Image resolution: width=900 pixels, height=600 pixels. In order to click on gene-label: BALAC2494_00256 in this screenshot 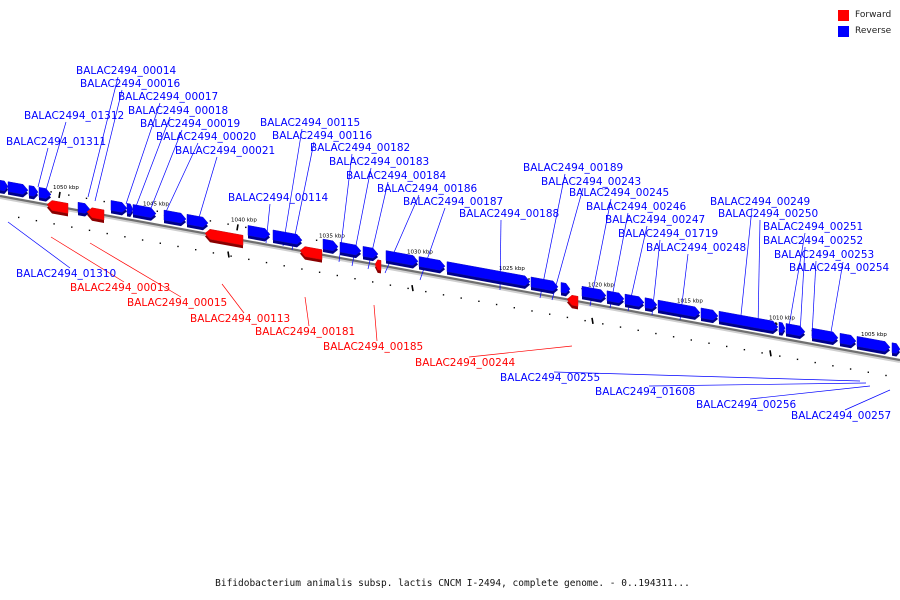, I will do `click(746, 405)`.